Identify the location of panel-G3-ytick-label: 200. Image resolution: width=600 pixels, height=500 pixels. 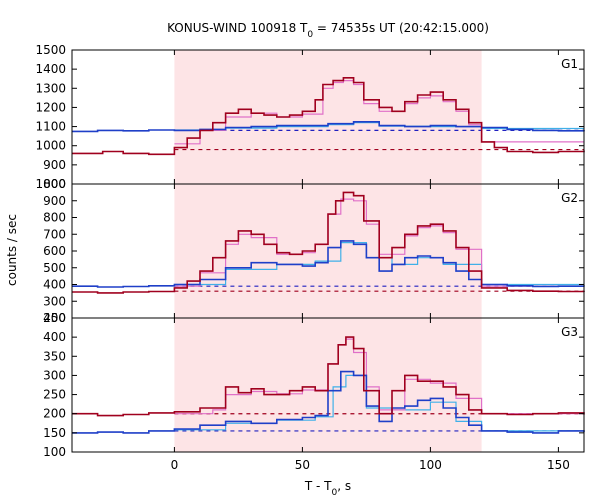
(54, 414).